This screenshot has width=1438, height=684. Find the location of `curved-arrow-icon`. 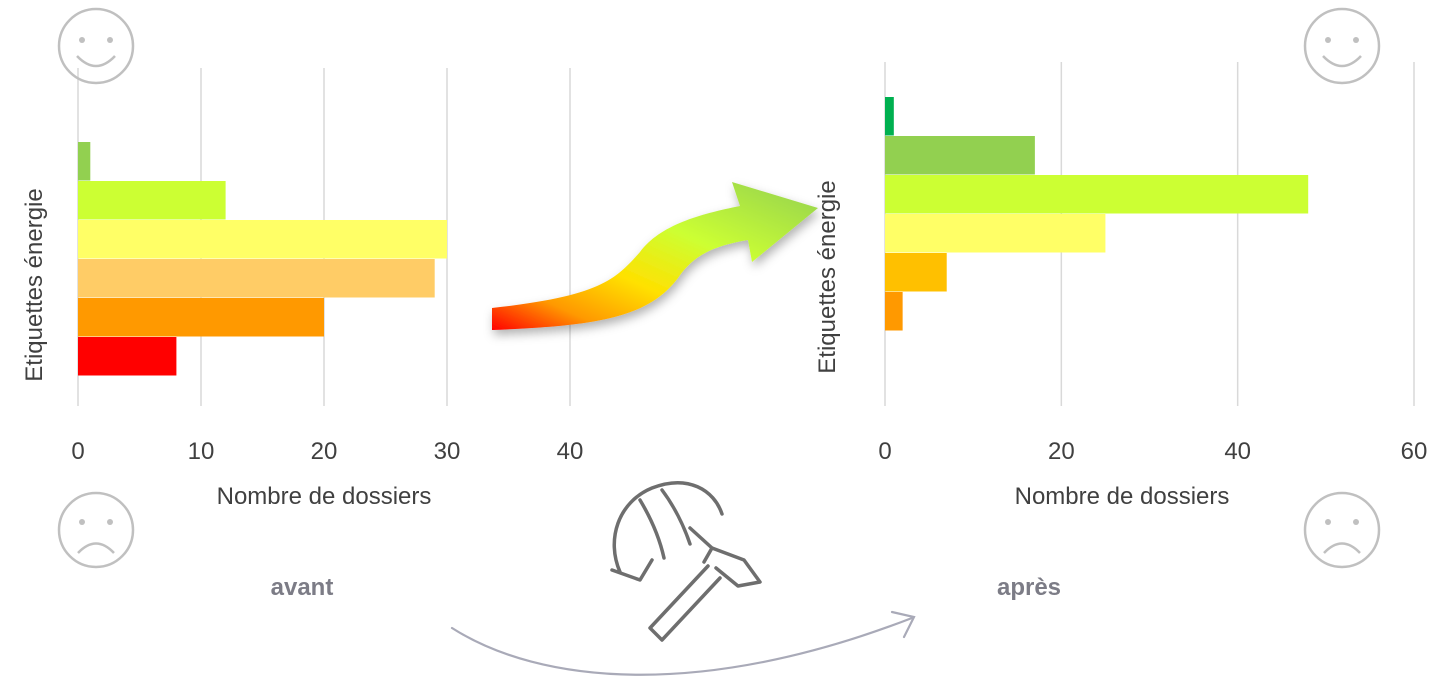

curved-arrow-icon is located at coordinates (683, 643).